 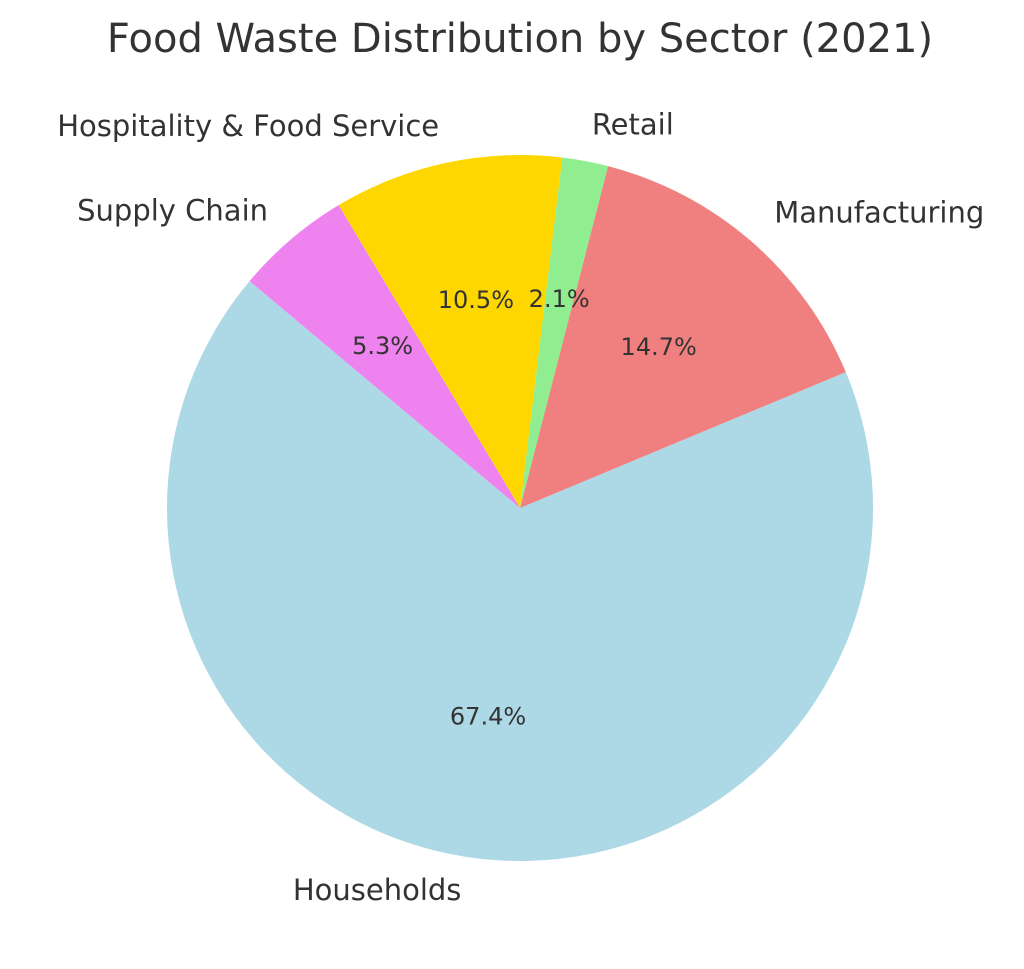 What do you see at coordinates (879, 213) in the screenshot?
I see `slice-label-manufacturing: Manufacturing` at bounding box center [879, 213].